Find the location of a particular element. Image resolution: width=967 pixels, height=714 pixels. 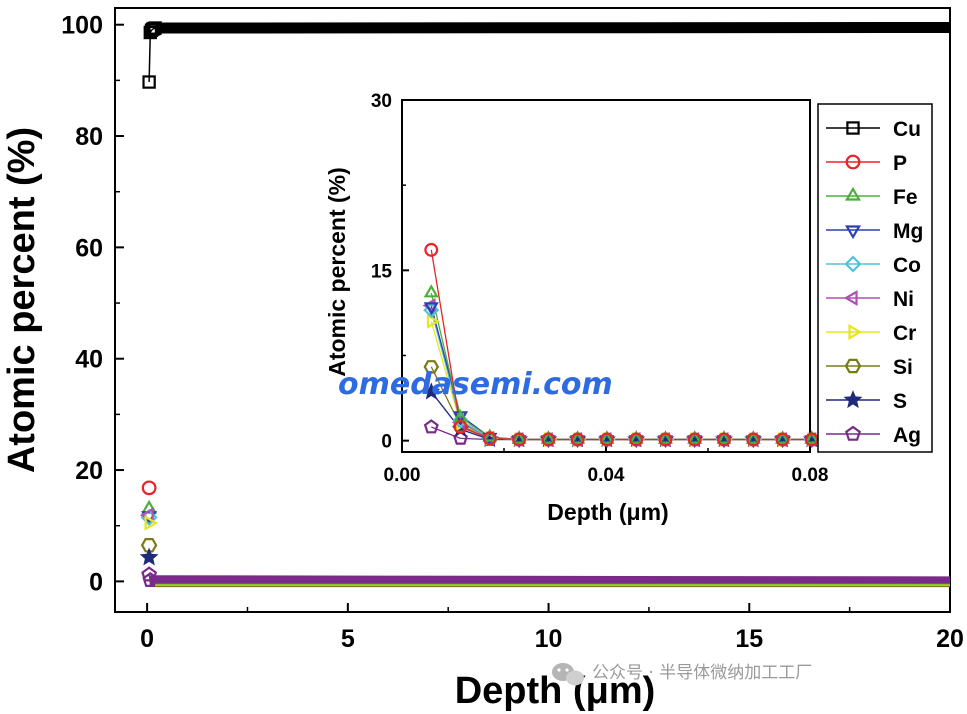

legend-marker-fe is located at coordinates (853, 193).